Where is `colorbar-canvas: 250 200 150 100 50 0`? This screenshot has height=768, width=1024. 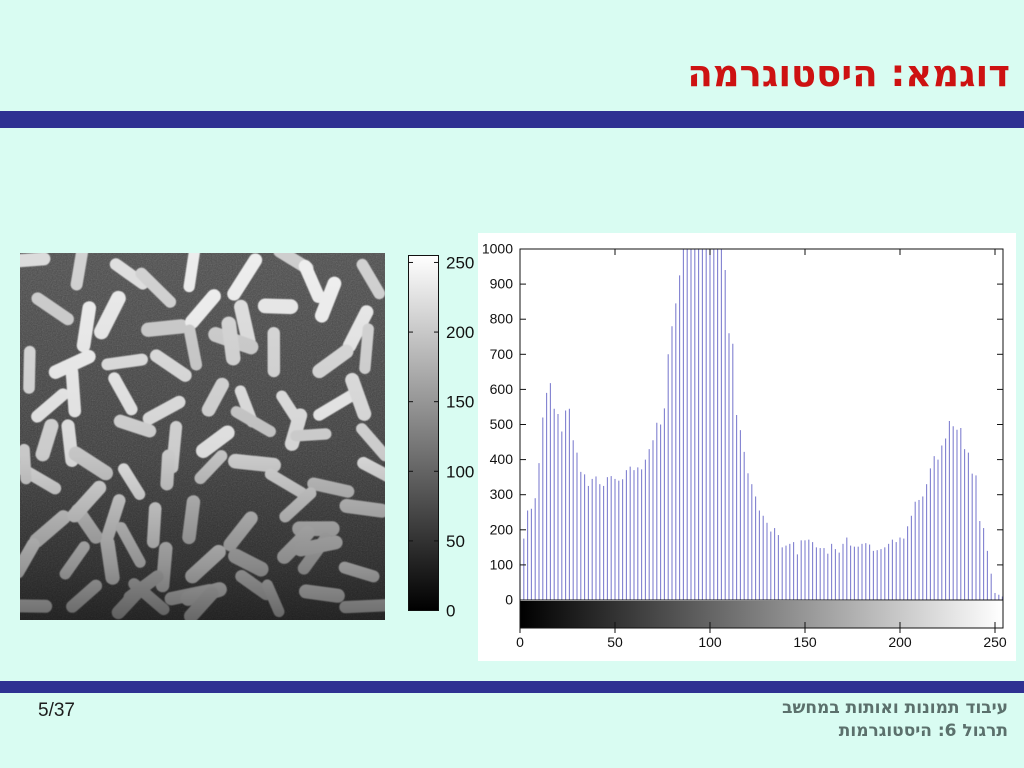 colorbar-canvas: 250 200 150 100 50 0 is located at coordinates (441, 438).